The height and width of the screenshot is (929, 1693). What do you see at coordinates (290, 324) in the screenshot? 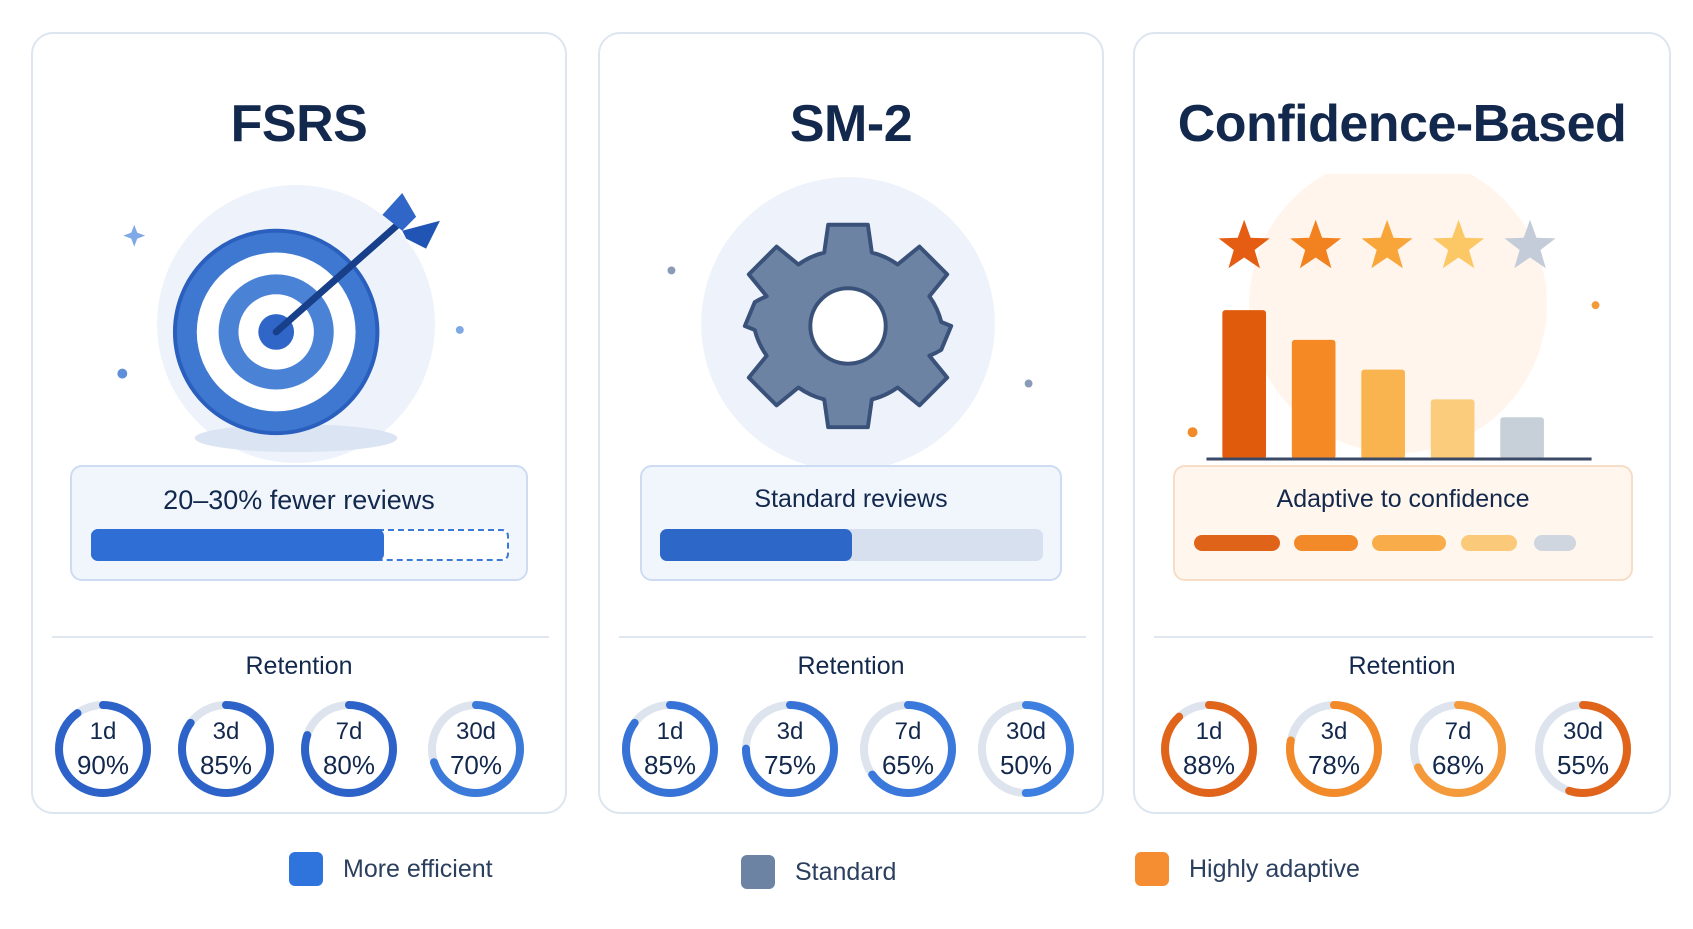
I see `target-icon` at bounding box center [290, 324].